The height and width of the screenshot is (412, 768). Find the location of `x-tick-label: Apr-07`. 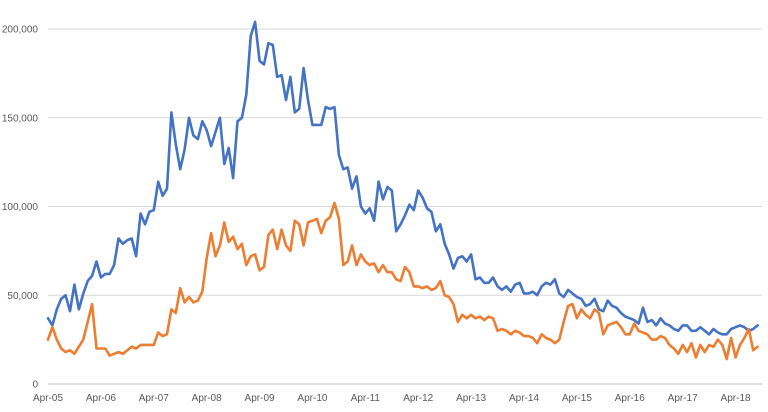

x-tick-label: Apr-07 is located at coordinates (154, 398).